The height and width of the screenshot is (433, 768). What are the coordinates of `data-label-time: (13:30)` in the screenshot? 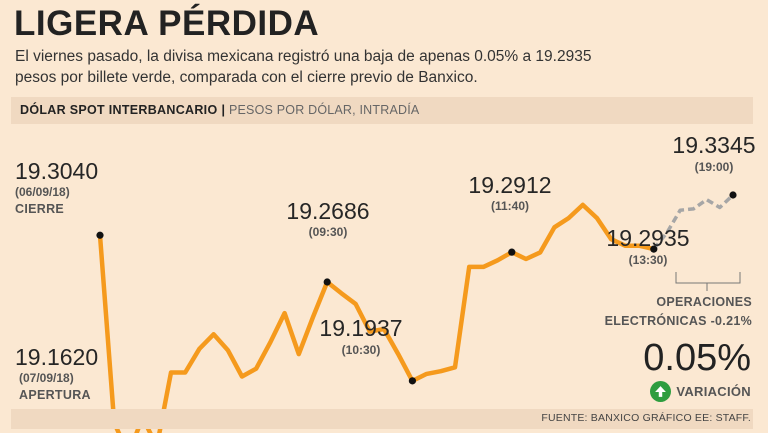 It's located at (648, 260).